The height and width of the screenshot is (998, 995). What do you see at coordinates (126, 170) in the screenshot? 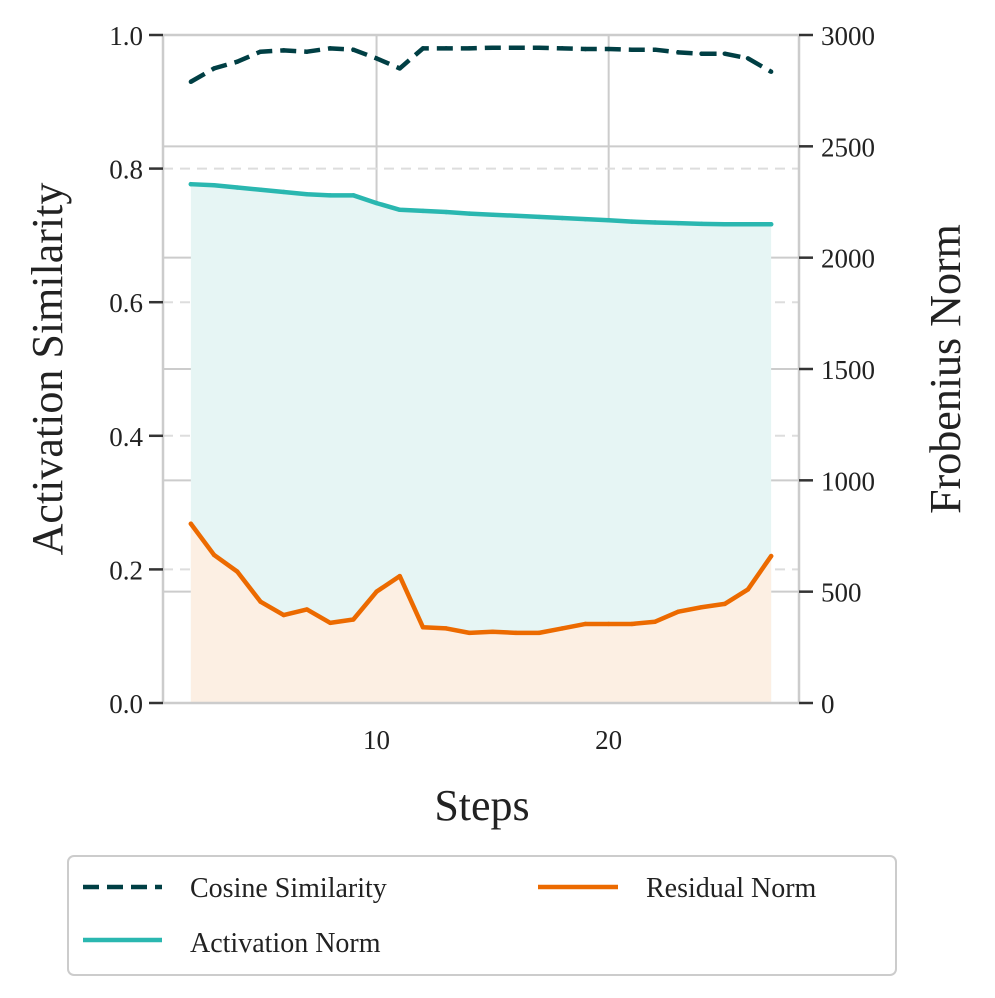
I see `left-tick-label-0.8: 0.8` at bounding box center [126, 170].